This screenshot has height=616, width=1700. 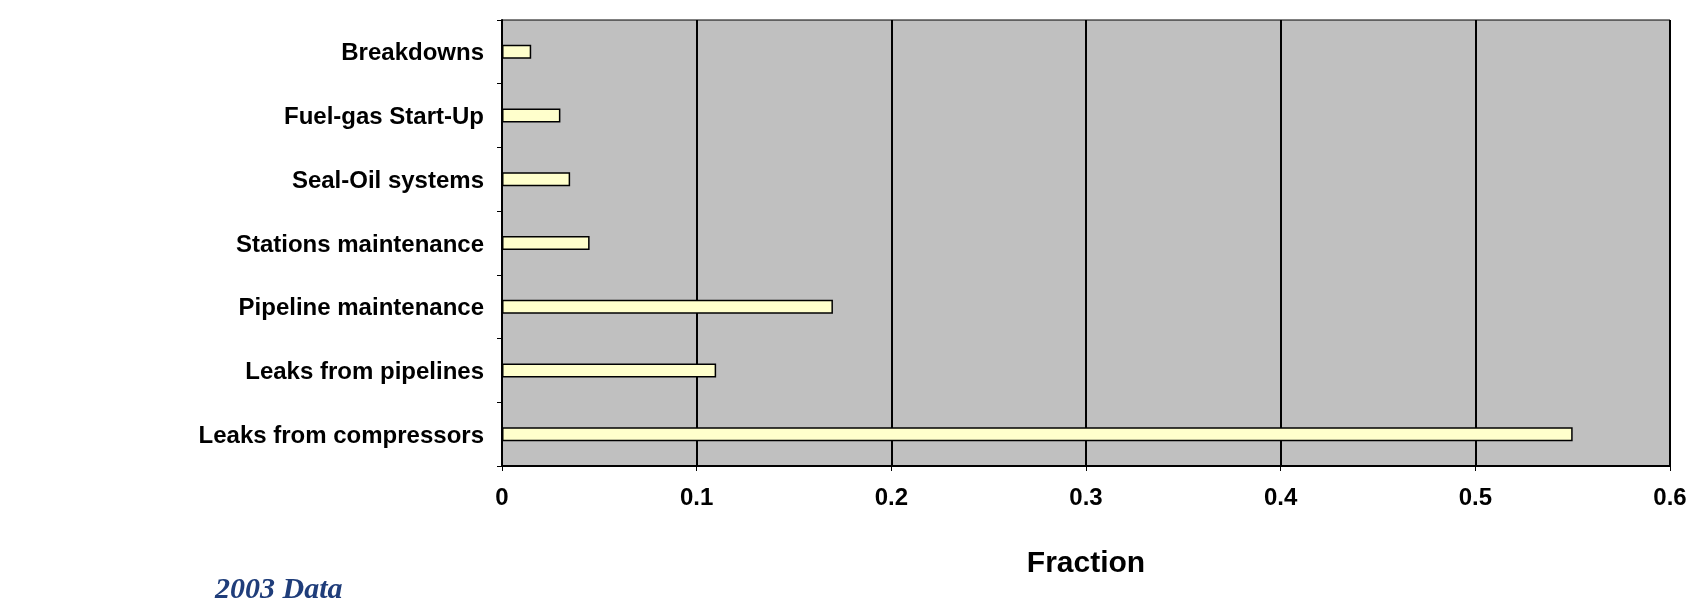 What do you see at coordinates (696, 496) in the screenshot?
I see `x-tick-label: 0.1` at bounding box center [696, 496].